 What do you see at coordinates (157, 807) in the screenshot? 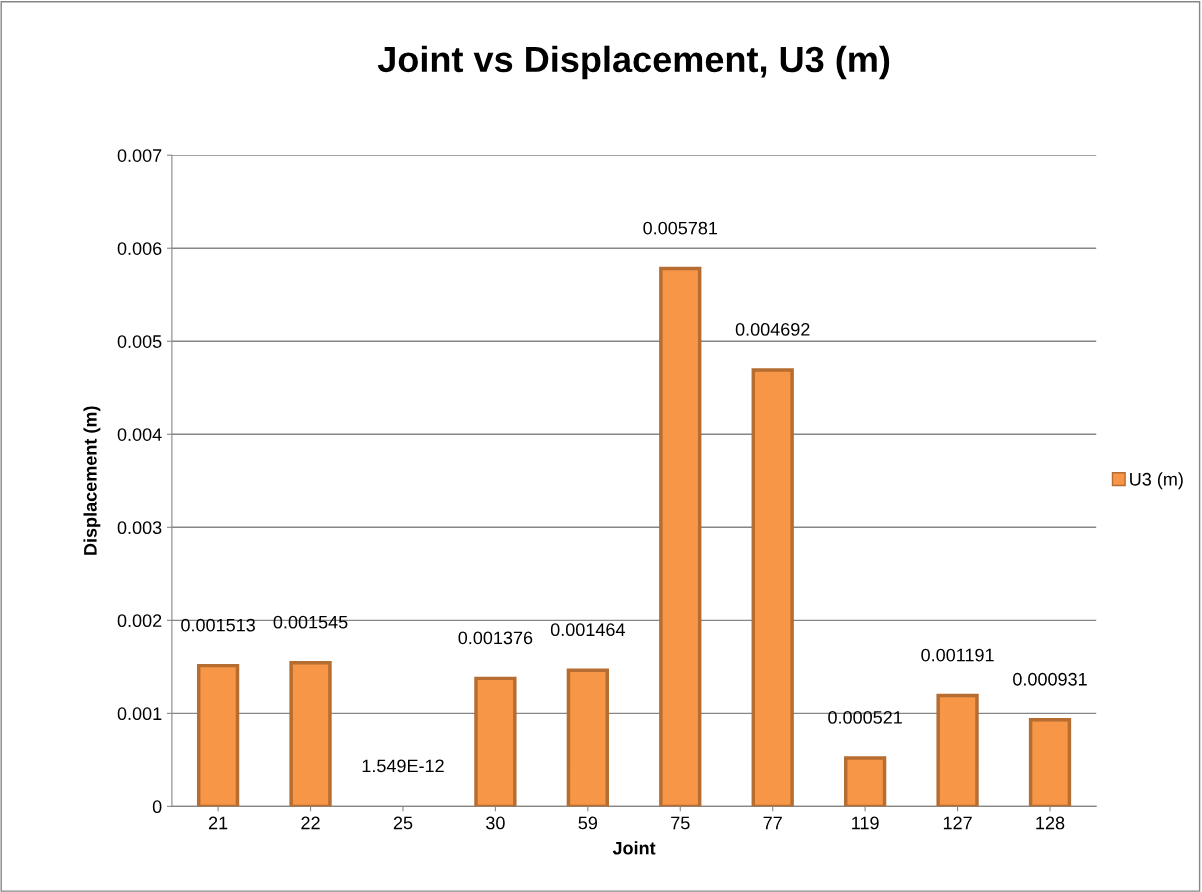
I see `y-tick-label: 0` at bounding box center [157, 807].